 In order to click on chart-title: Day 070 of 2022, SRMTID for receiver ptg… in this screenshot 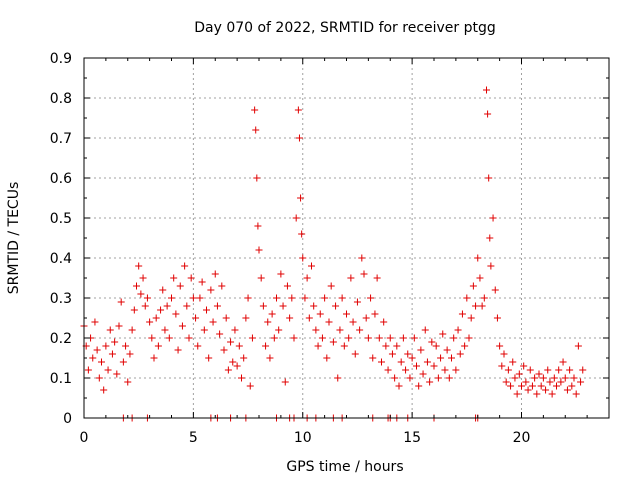, I will do `click(345, 28)`.